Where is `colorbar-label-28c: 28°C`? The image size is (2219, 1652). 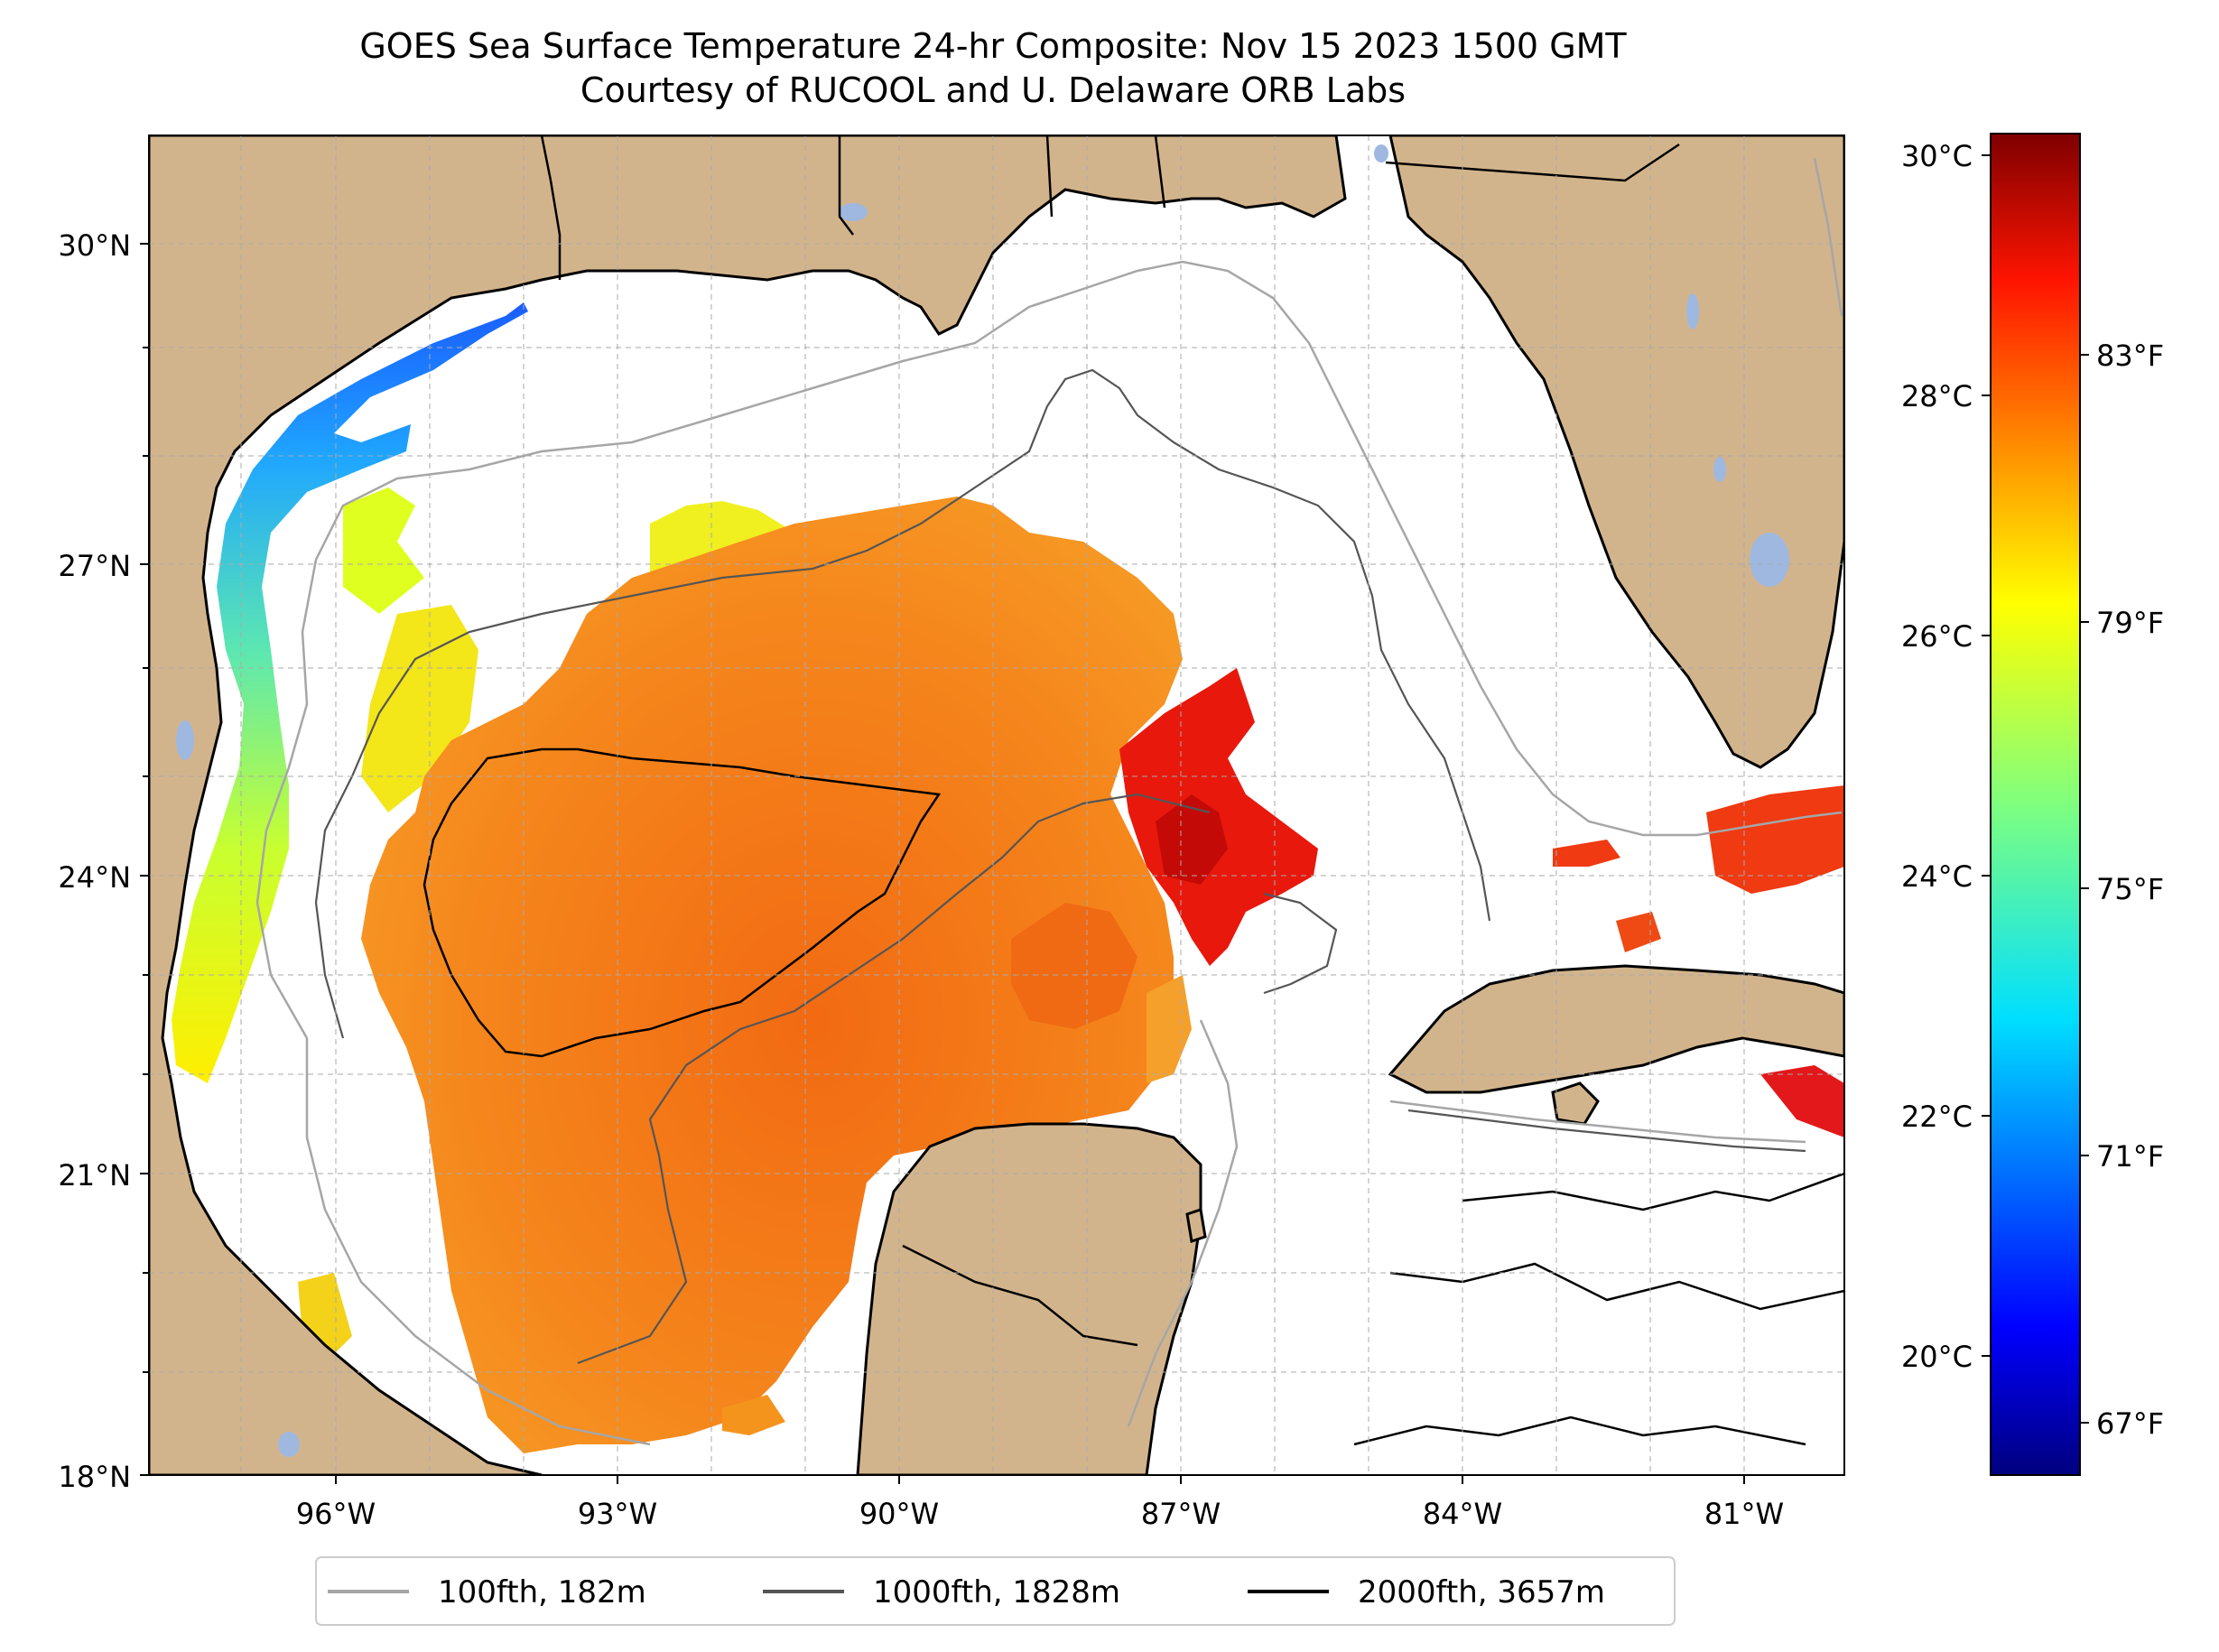
colorbar-label-28c: 28°C is located at coordinates (1937, 396).